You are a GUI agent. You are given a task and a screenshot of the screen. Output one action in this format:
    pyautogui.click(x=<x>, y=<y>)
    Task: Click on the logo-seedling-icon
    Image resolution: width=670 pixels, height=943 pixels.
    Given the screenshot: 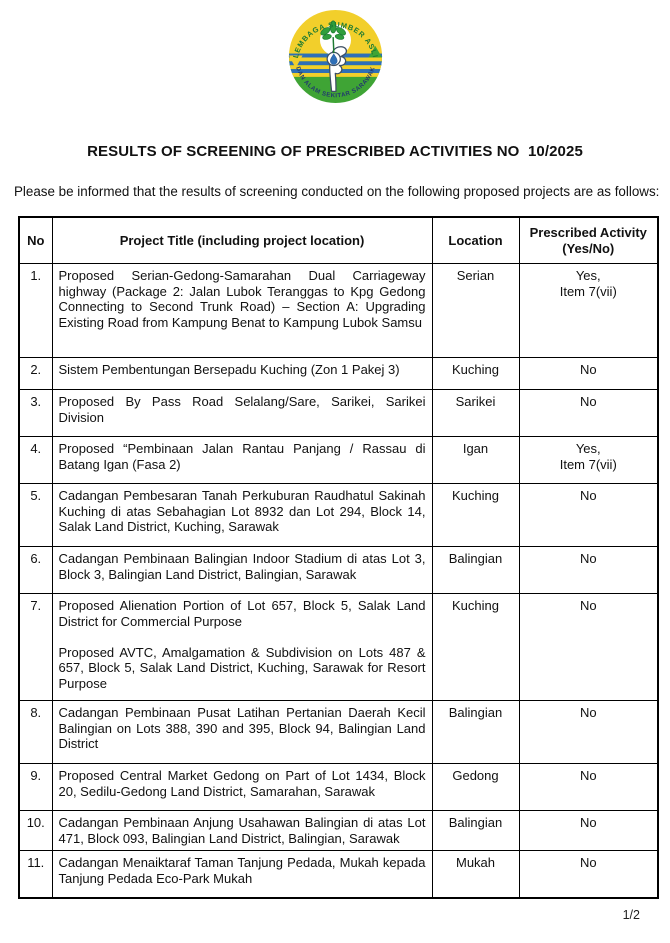 What is the action you would take?
    pyautogui.click(x=332, y=30)
    